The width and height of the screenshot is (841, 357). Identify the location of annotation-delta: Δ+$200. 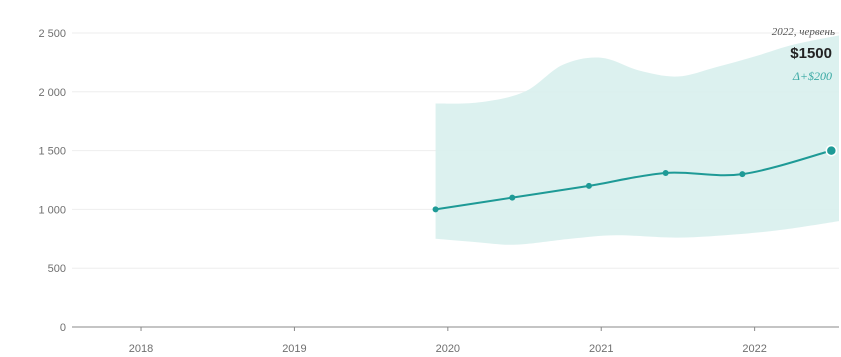
(812, 76).